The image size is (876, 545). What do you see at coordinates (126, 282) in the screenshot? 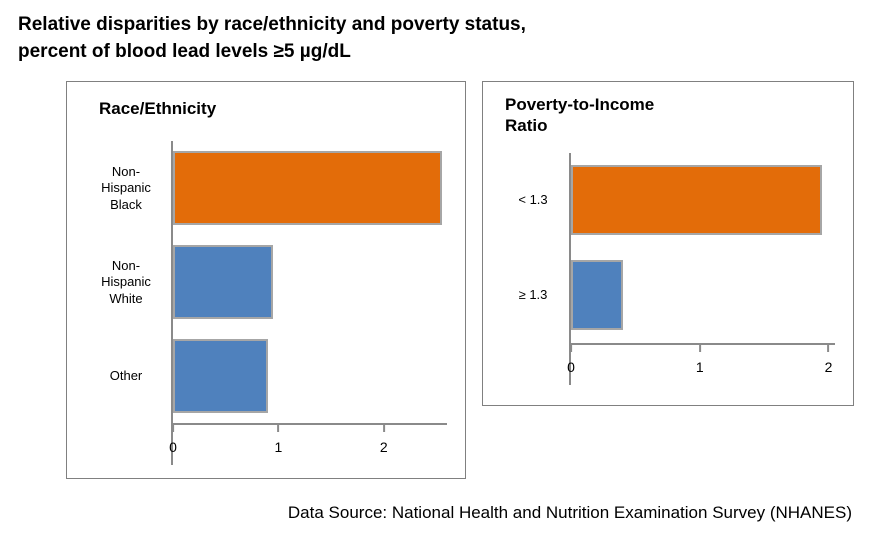
I see `category-label-non-hispanic-white: Non-Hispanic White` at bounding box center [126, 282].